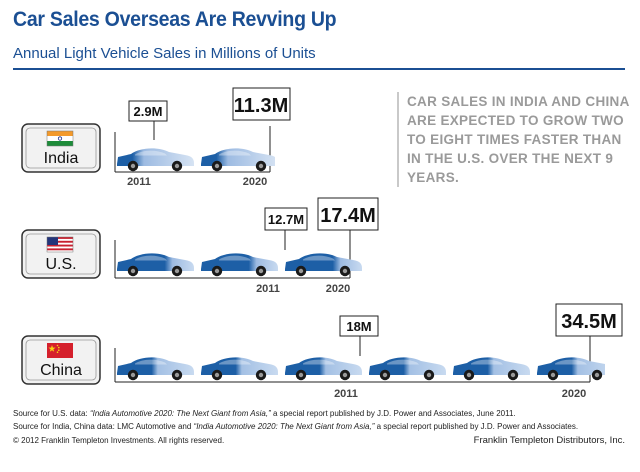 The width and height of the screenshot is (640, 472). Describe the element at coordinates (61, 370) in the screenshot. I see `plate-label-china: China` at that location.